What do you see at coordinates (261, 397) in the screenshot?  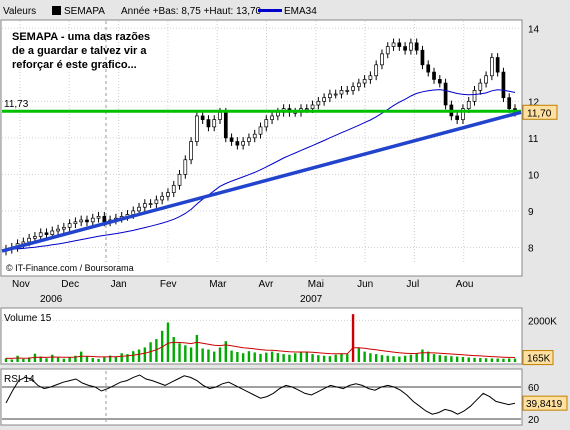 I see `rsi-panel-bg` at bounding box center [261, 397].